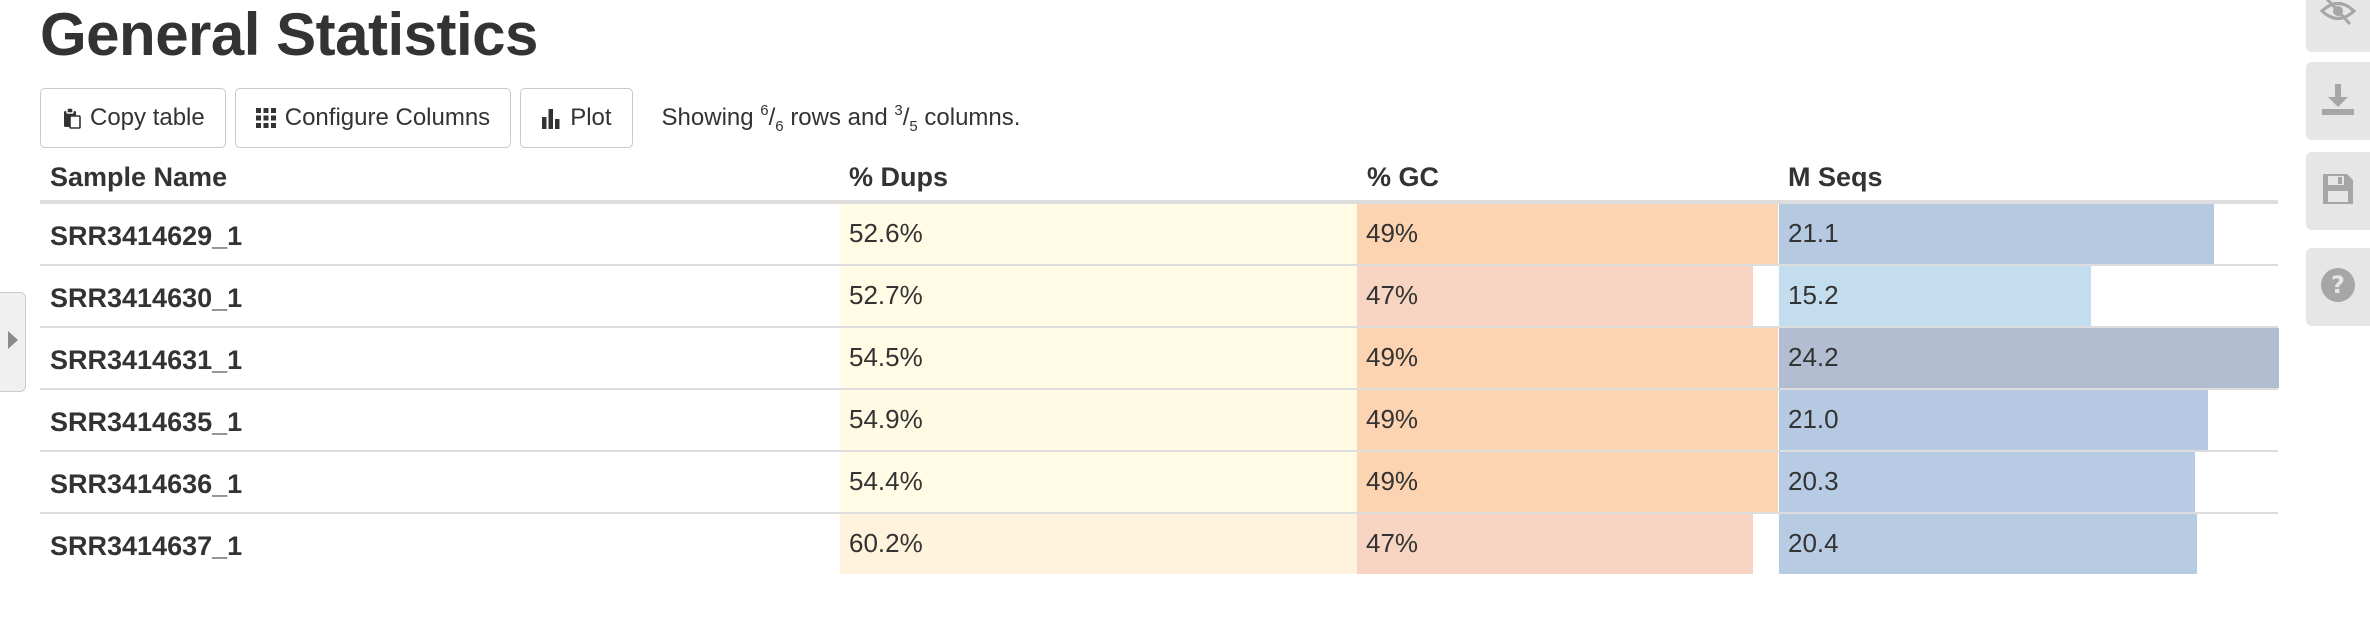 Image resolution: width=2370 pixels, height=640 pixels. Describe the element at coordinates (1159, 421) in the screenshot. I see `table-row: SRR3414635_1 54.9% 49% 21.0` at that location.